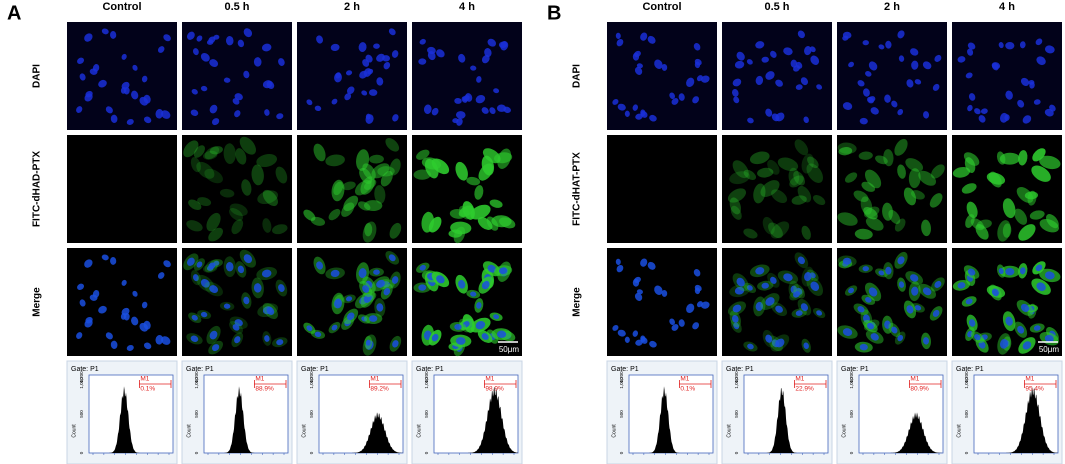 Image resolution: width=1065 pixels, height=464 pixels. What do you see at coordinates (74, 431) in the screenshot?
I see `y-axis-label: Count` at bounding box center [74, 431].